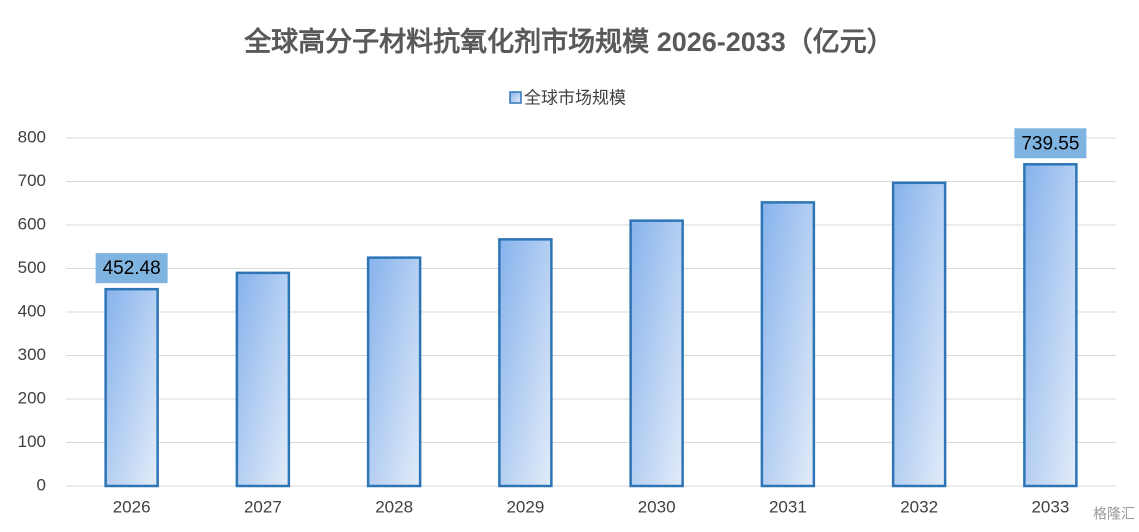 The width and height of the screenshot is (1139, 532). Describe the element at coordinates (1050, 506) in the screenshot. I see `x-tick-label: 2033` at that location.